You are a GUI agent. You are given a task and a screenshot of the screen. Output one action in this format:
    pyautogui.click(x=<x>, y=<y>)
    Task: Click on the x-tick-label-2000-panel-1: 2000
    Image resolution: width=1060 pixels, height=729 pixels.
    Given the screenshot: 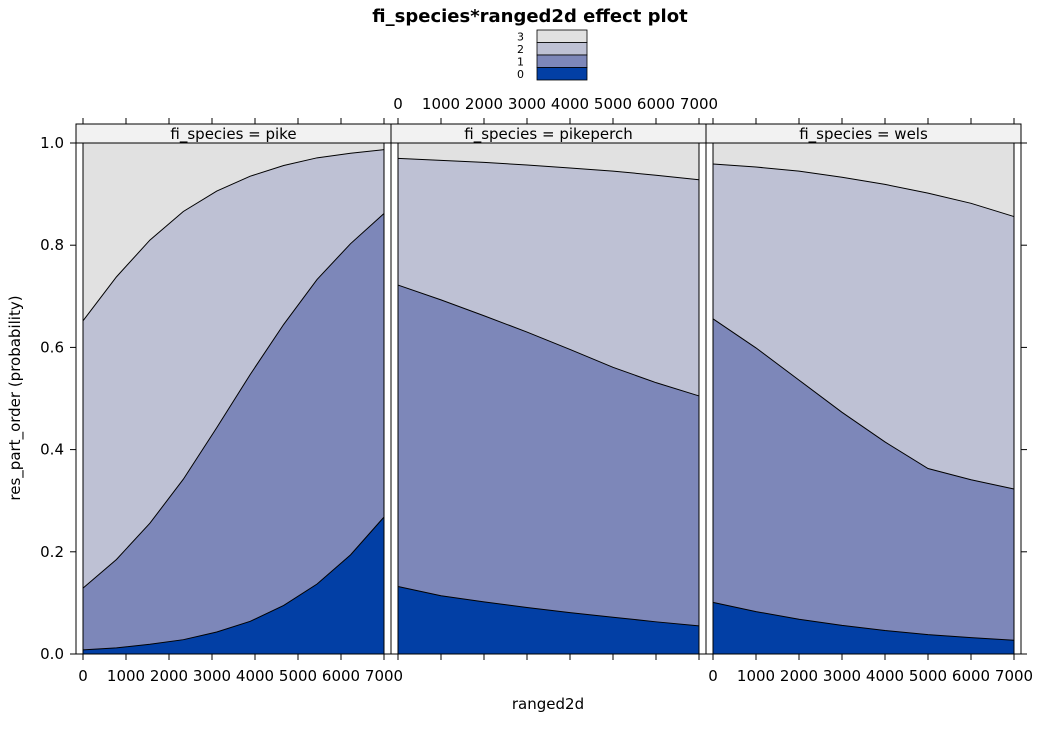 What is the action you would take?
    pyautogui.click(x=169, y=676)
    